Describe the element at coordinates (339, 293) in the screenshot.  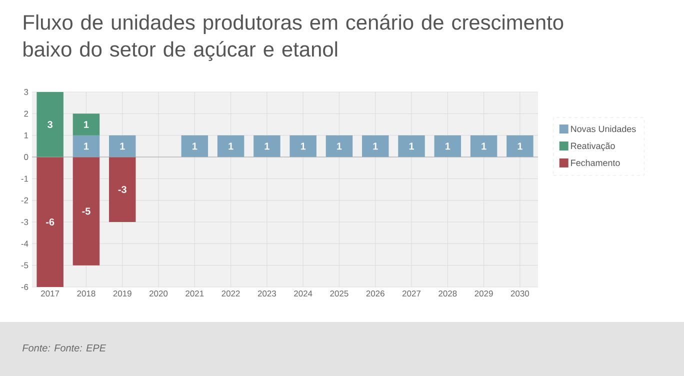
I see `x-tick-label: 2025` at that location.